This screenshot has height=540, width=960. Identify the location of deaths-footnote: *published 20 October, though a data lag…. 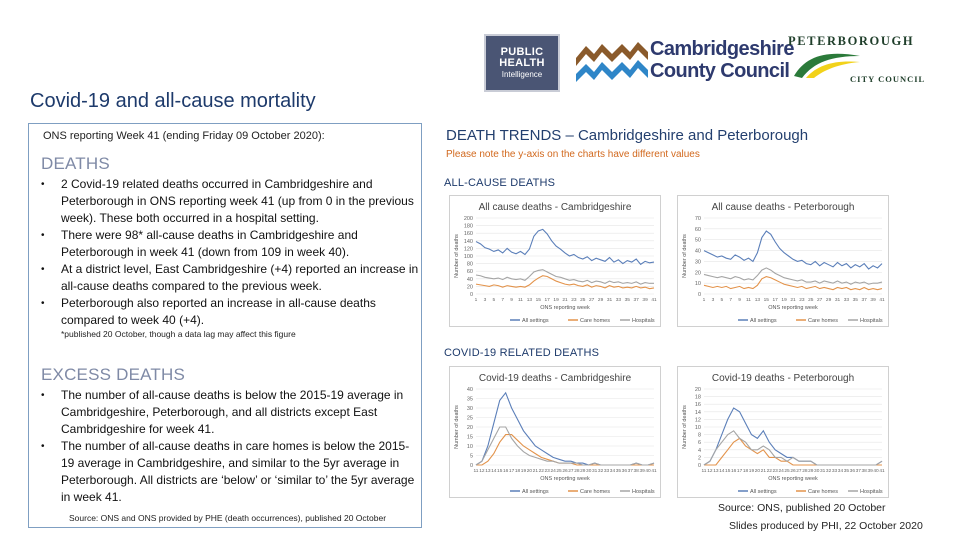
(178, 334).